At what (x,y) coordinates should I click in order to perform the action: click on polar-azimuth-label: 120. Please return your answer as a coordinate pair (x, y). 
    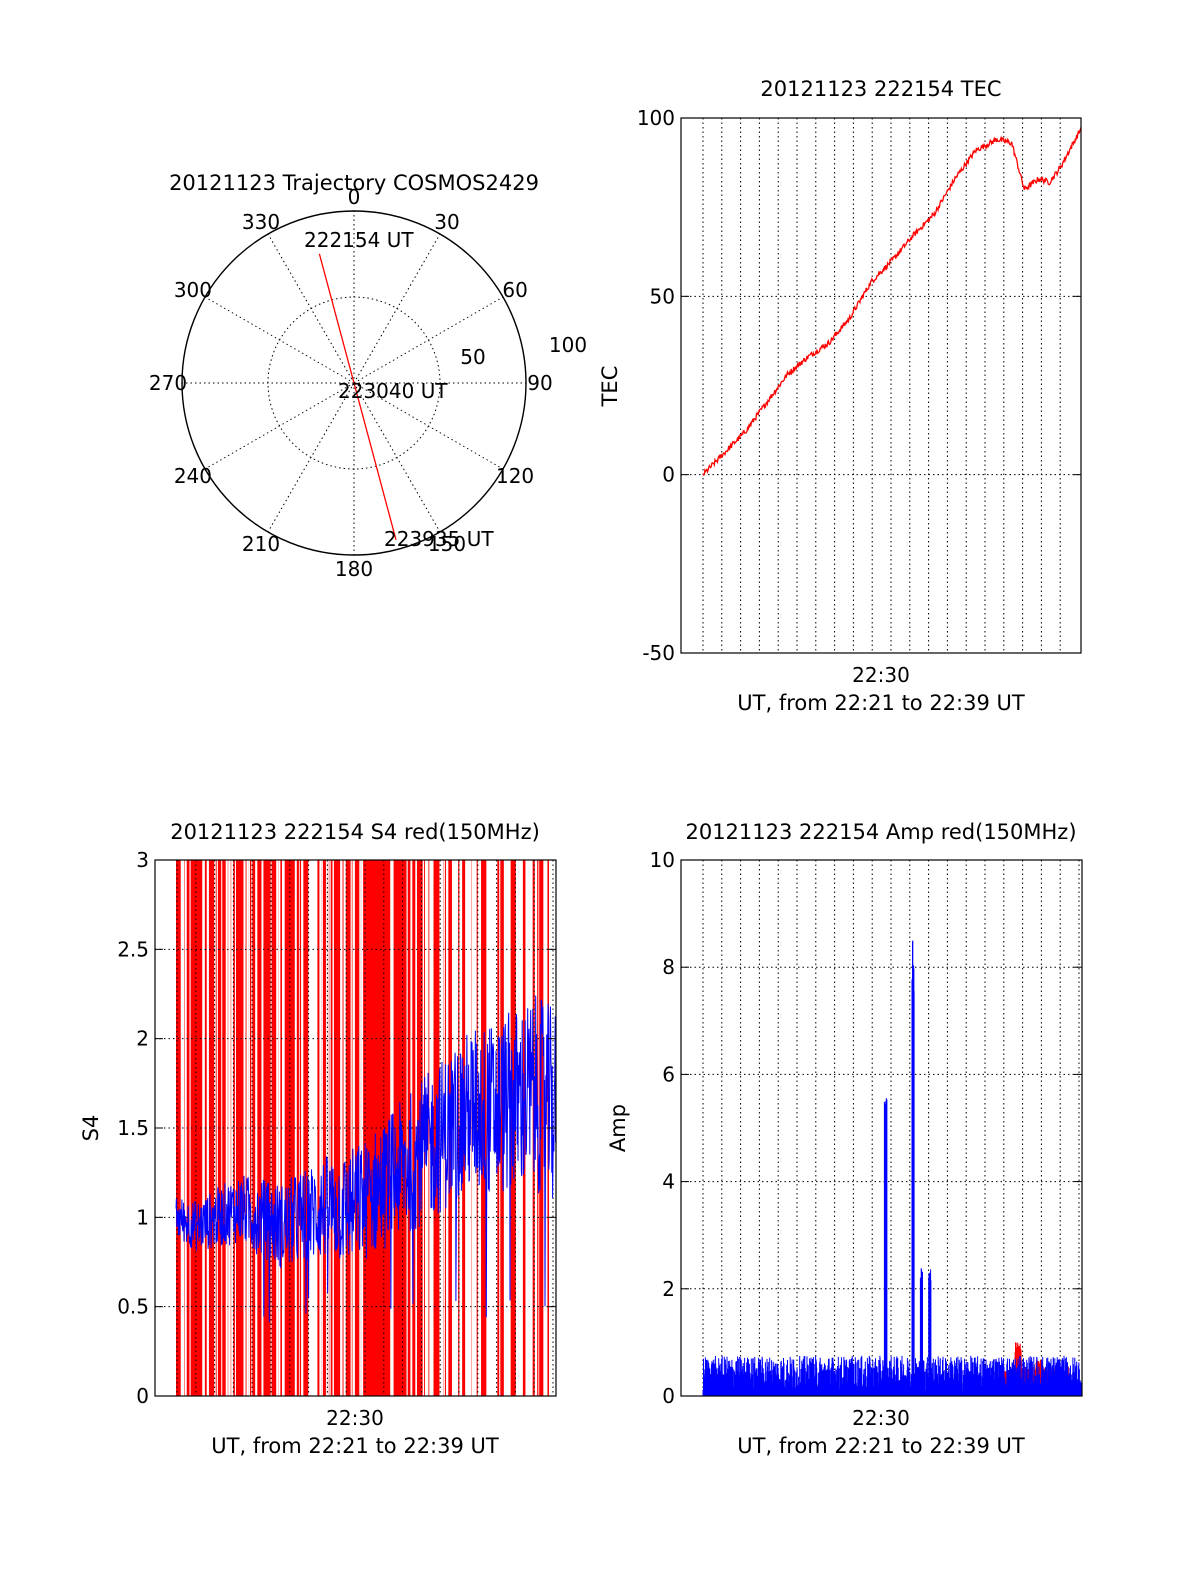
    Looking at the image, I should click on (515, 476).